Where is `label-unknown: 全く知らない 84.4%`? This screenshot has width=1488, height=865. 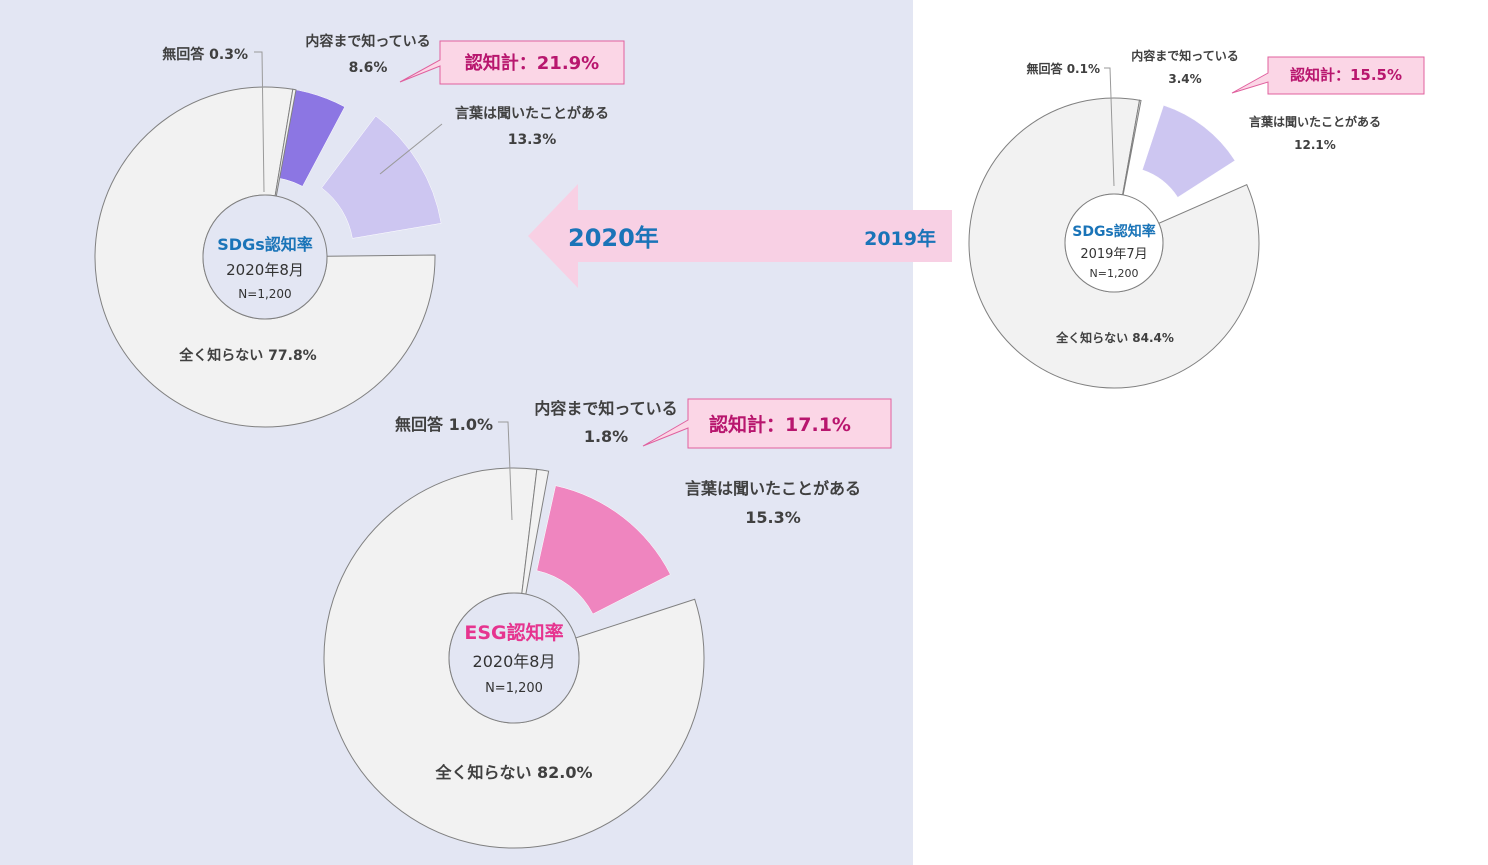 label-unknown: 全く知らない 84.4% is located at coordinates (1114, 337).